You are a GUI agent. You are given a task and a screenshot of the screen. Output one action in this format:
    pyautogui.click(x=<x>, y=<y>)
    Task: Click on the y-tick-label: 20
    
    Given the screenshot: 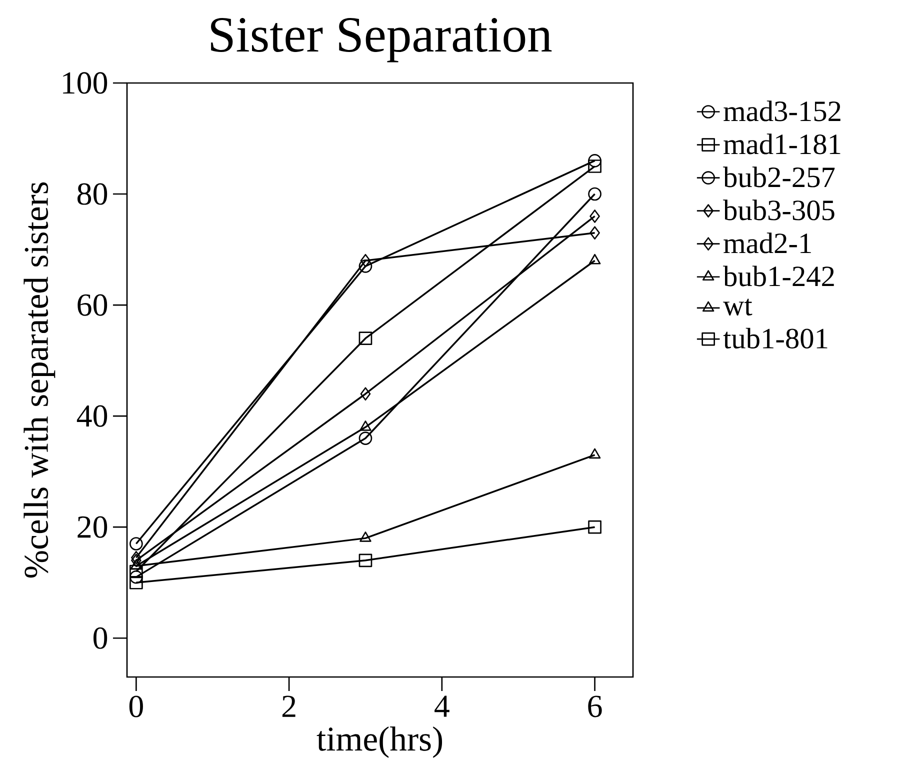 What is the action you would take?
    pyautogui.click(x=93, y=527)
    